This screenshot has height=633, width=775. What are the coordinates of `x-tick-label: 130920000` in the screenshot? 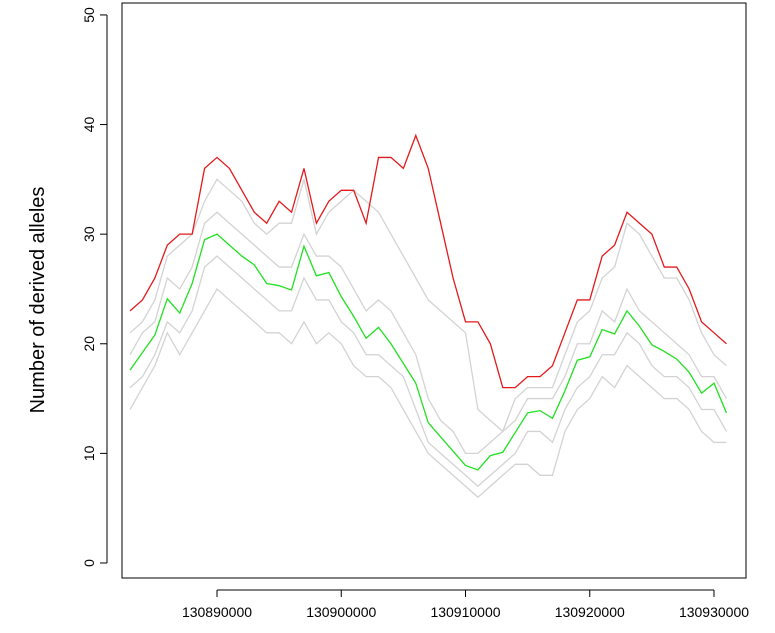 It's located at (590, 612).